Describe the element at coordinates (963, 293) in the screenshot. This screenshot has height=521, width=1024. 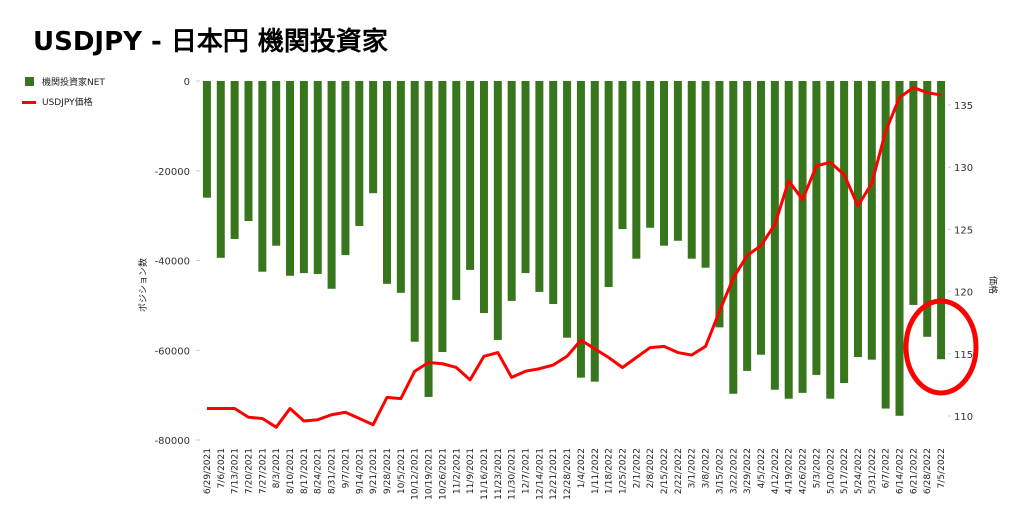
I see `y2-tick-label: 120` at that location.